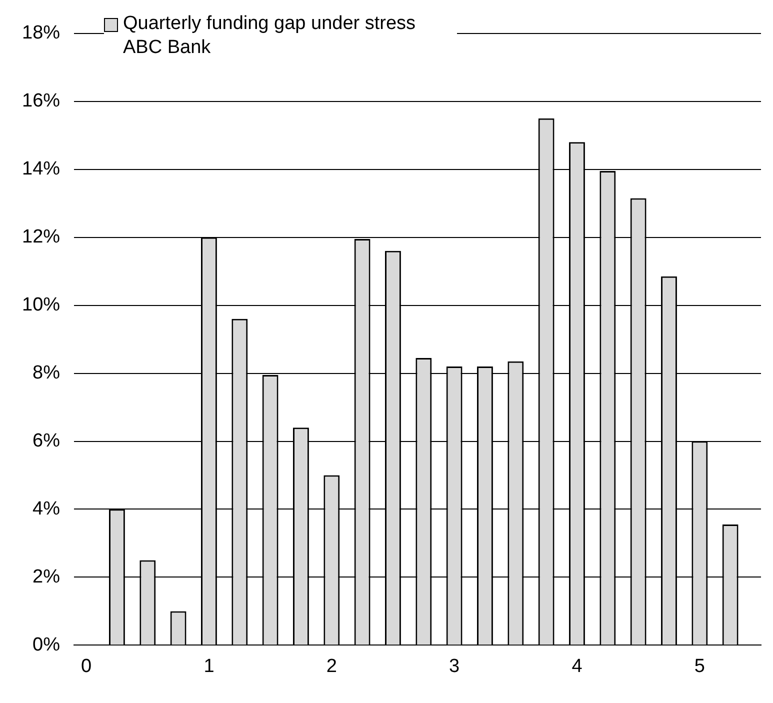 The image size is (773, 703). Describe the element at coordinates (270, 36) in the screenshot. I see `legend-label: Quarterly funding gap under stress ABC Bank` at that location.